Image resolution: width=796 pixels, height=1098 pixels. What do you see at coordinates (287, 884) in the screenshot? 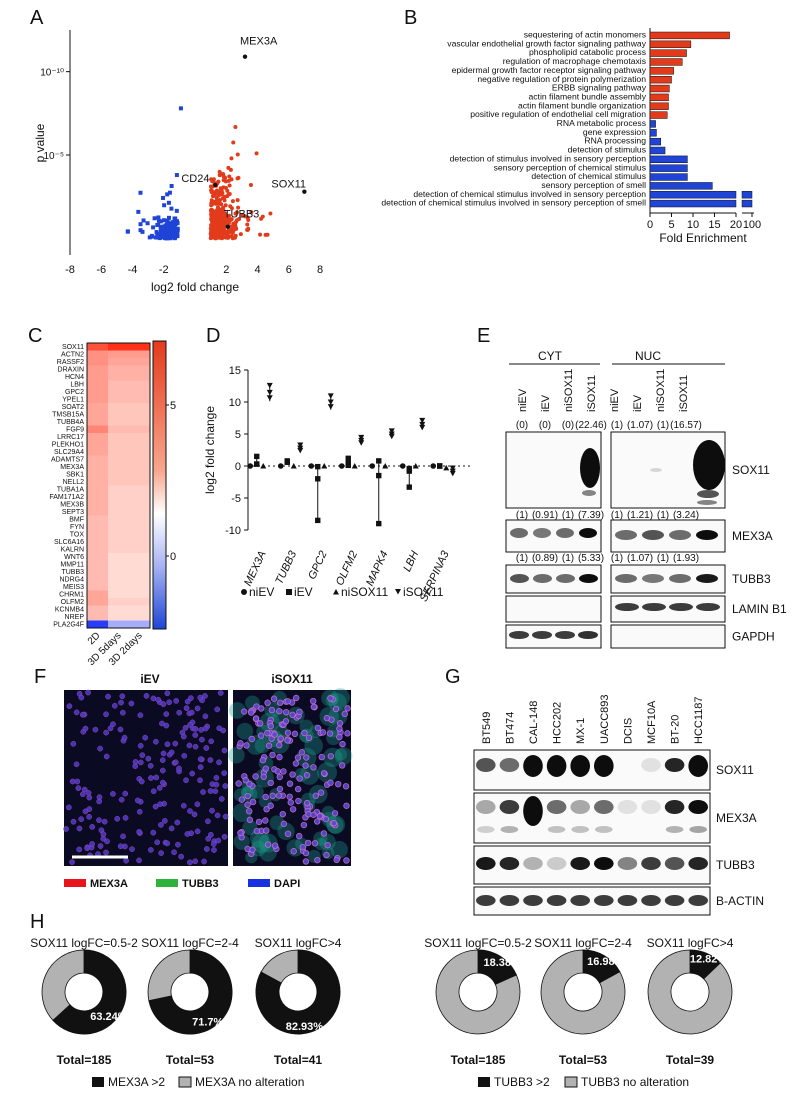
I see `microscopy-legend-label: DAPI` at bounding box center [287, 884].